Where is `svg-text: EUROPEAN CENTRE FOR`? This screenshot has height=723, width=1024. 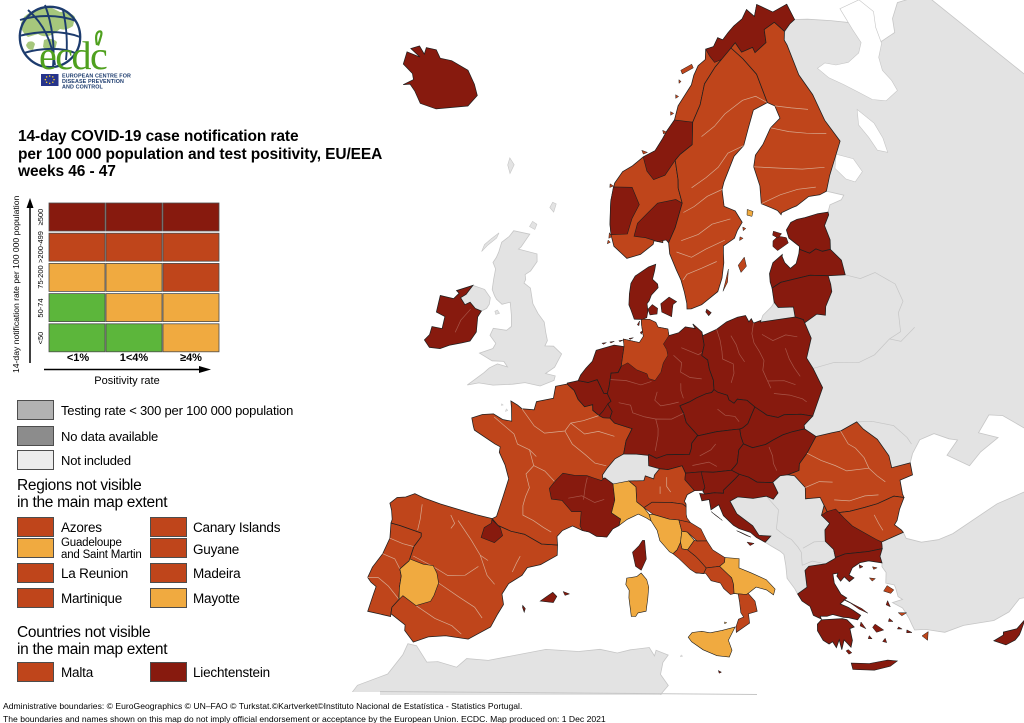 svg-text: EUROPEAN CENTRE FOR is located at coordinates (96, 77).